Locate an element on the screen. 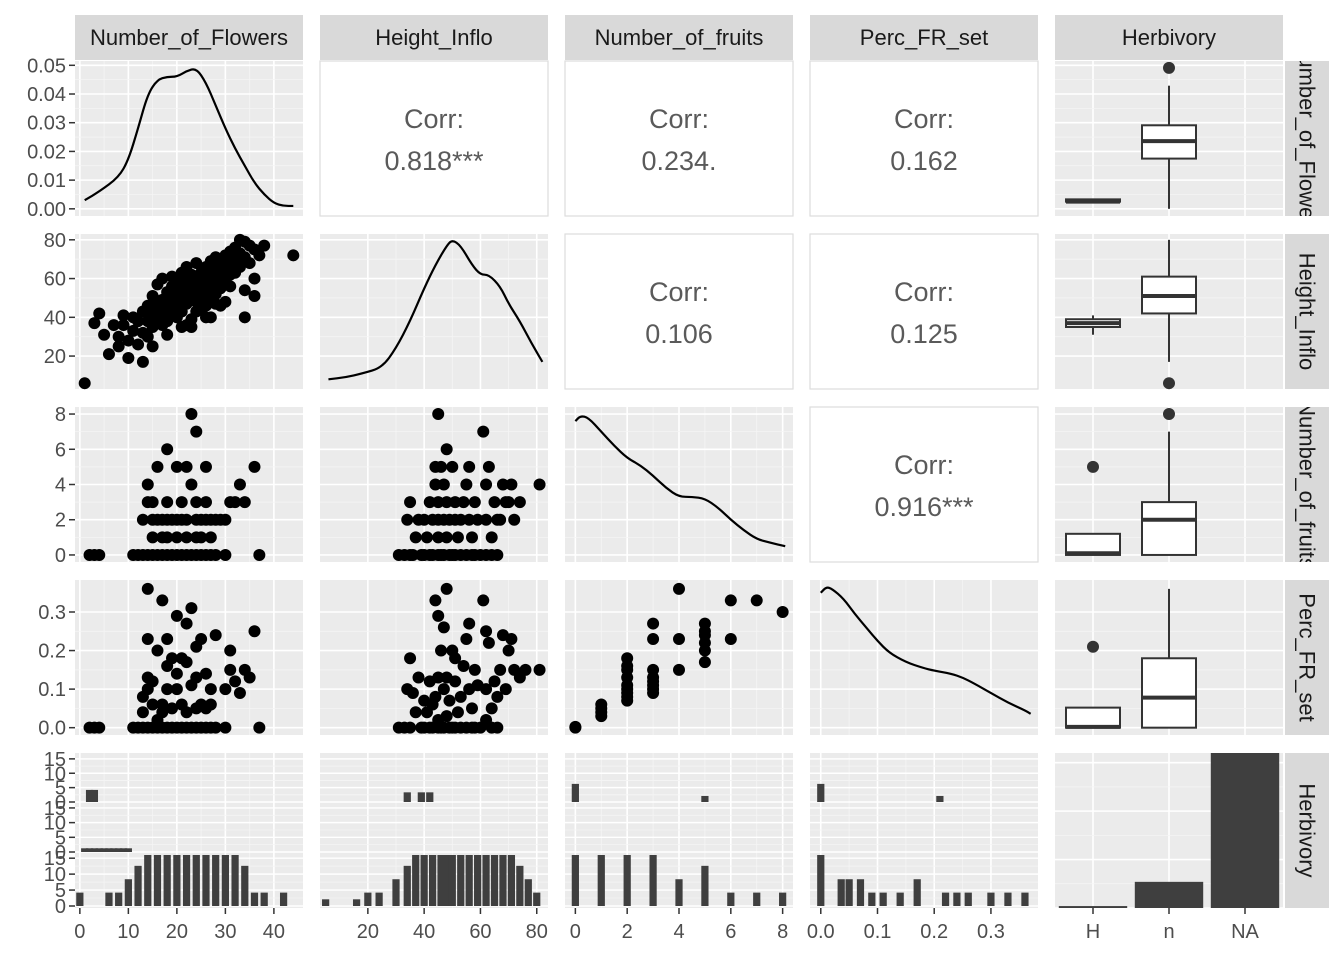  x-tick-label: 80 is located at coordinates (537, 932).